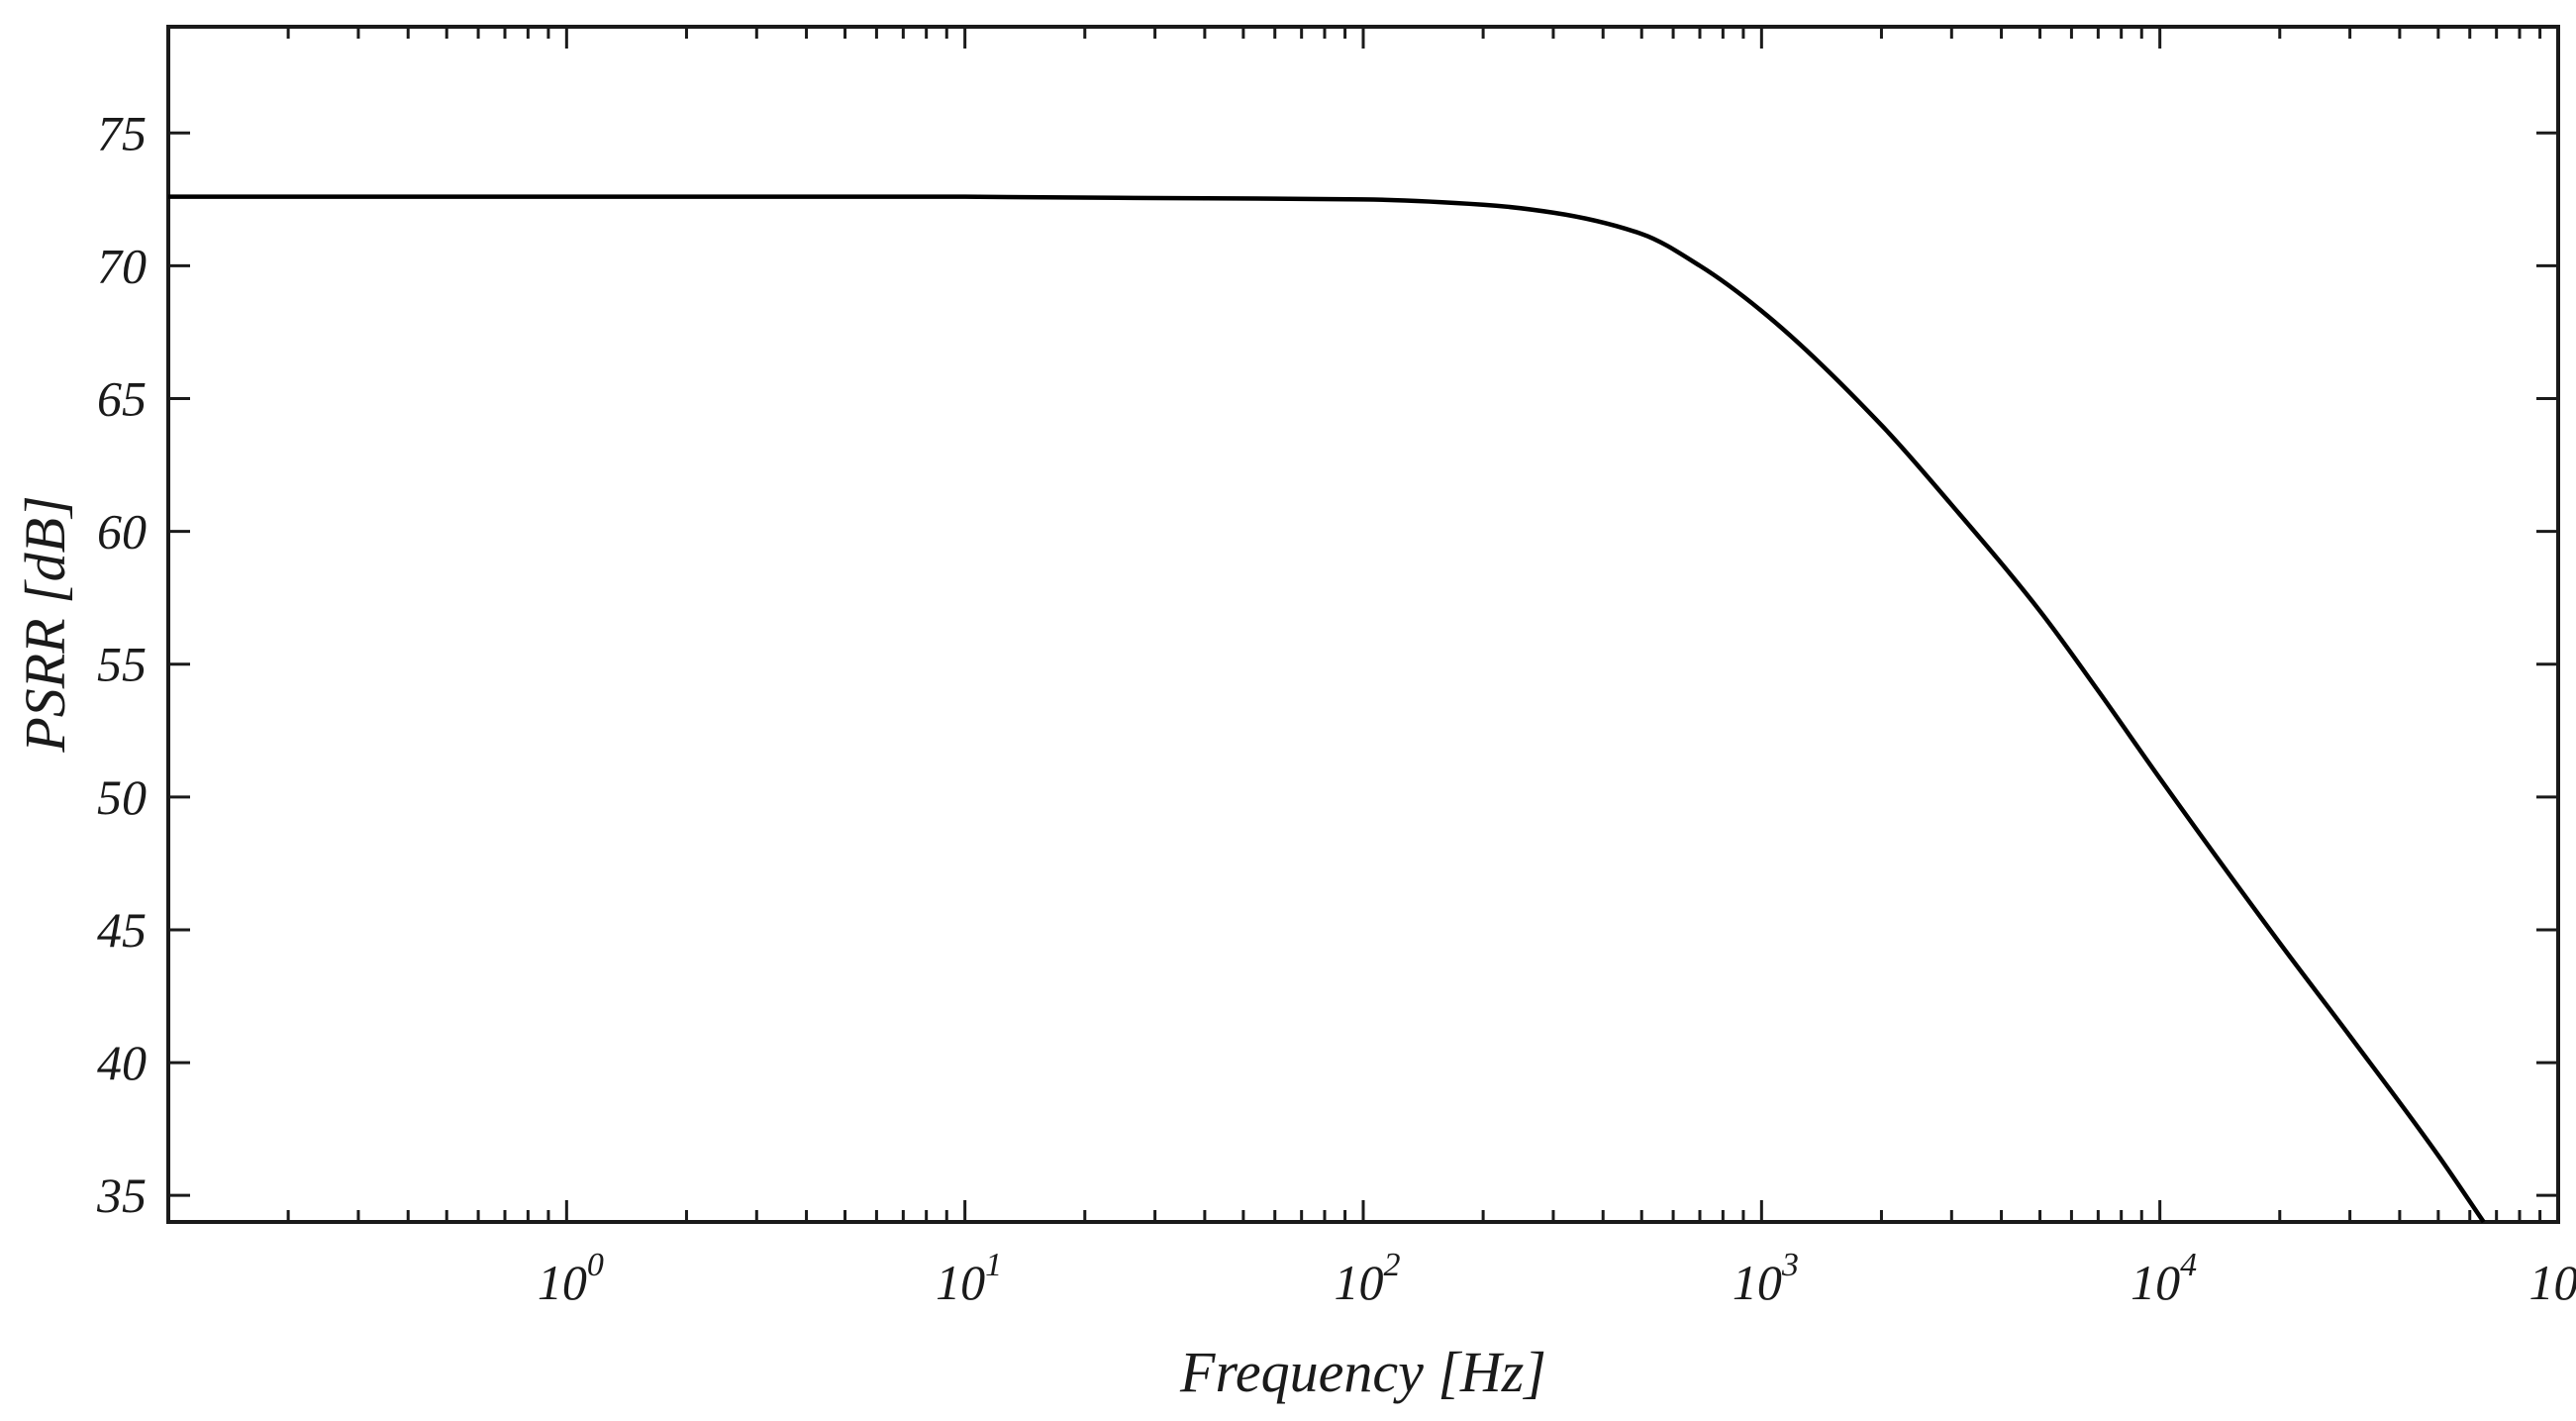  What do you see at coordinates (122, 399) in the screenshot?
I see `y-tick-label: 65` at bounding box center [122, 399].